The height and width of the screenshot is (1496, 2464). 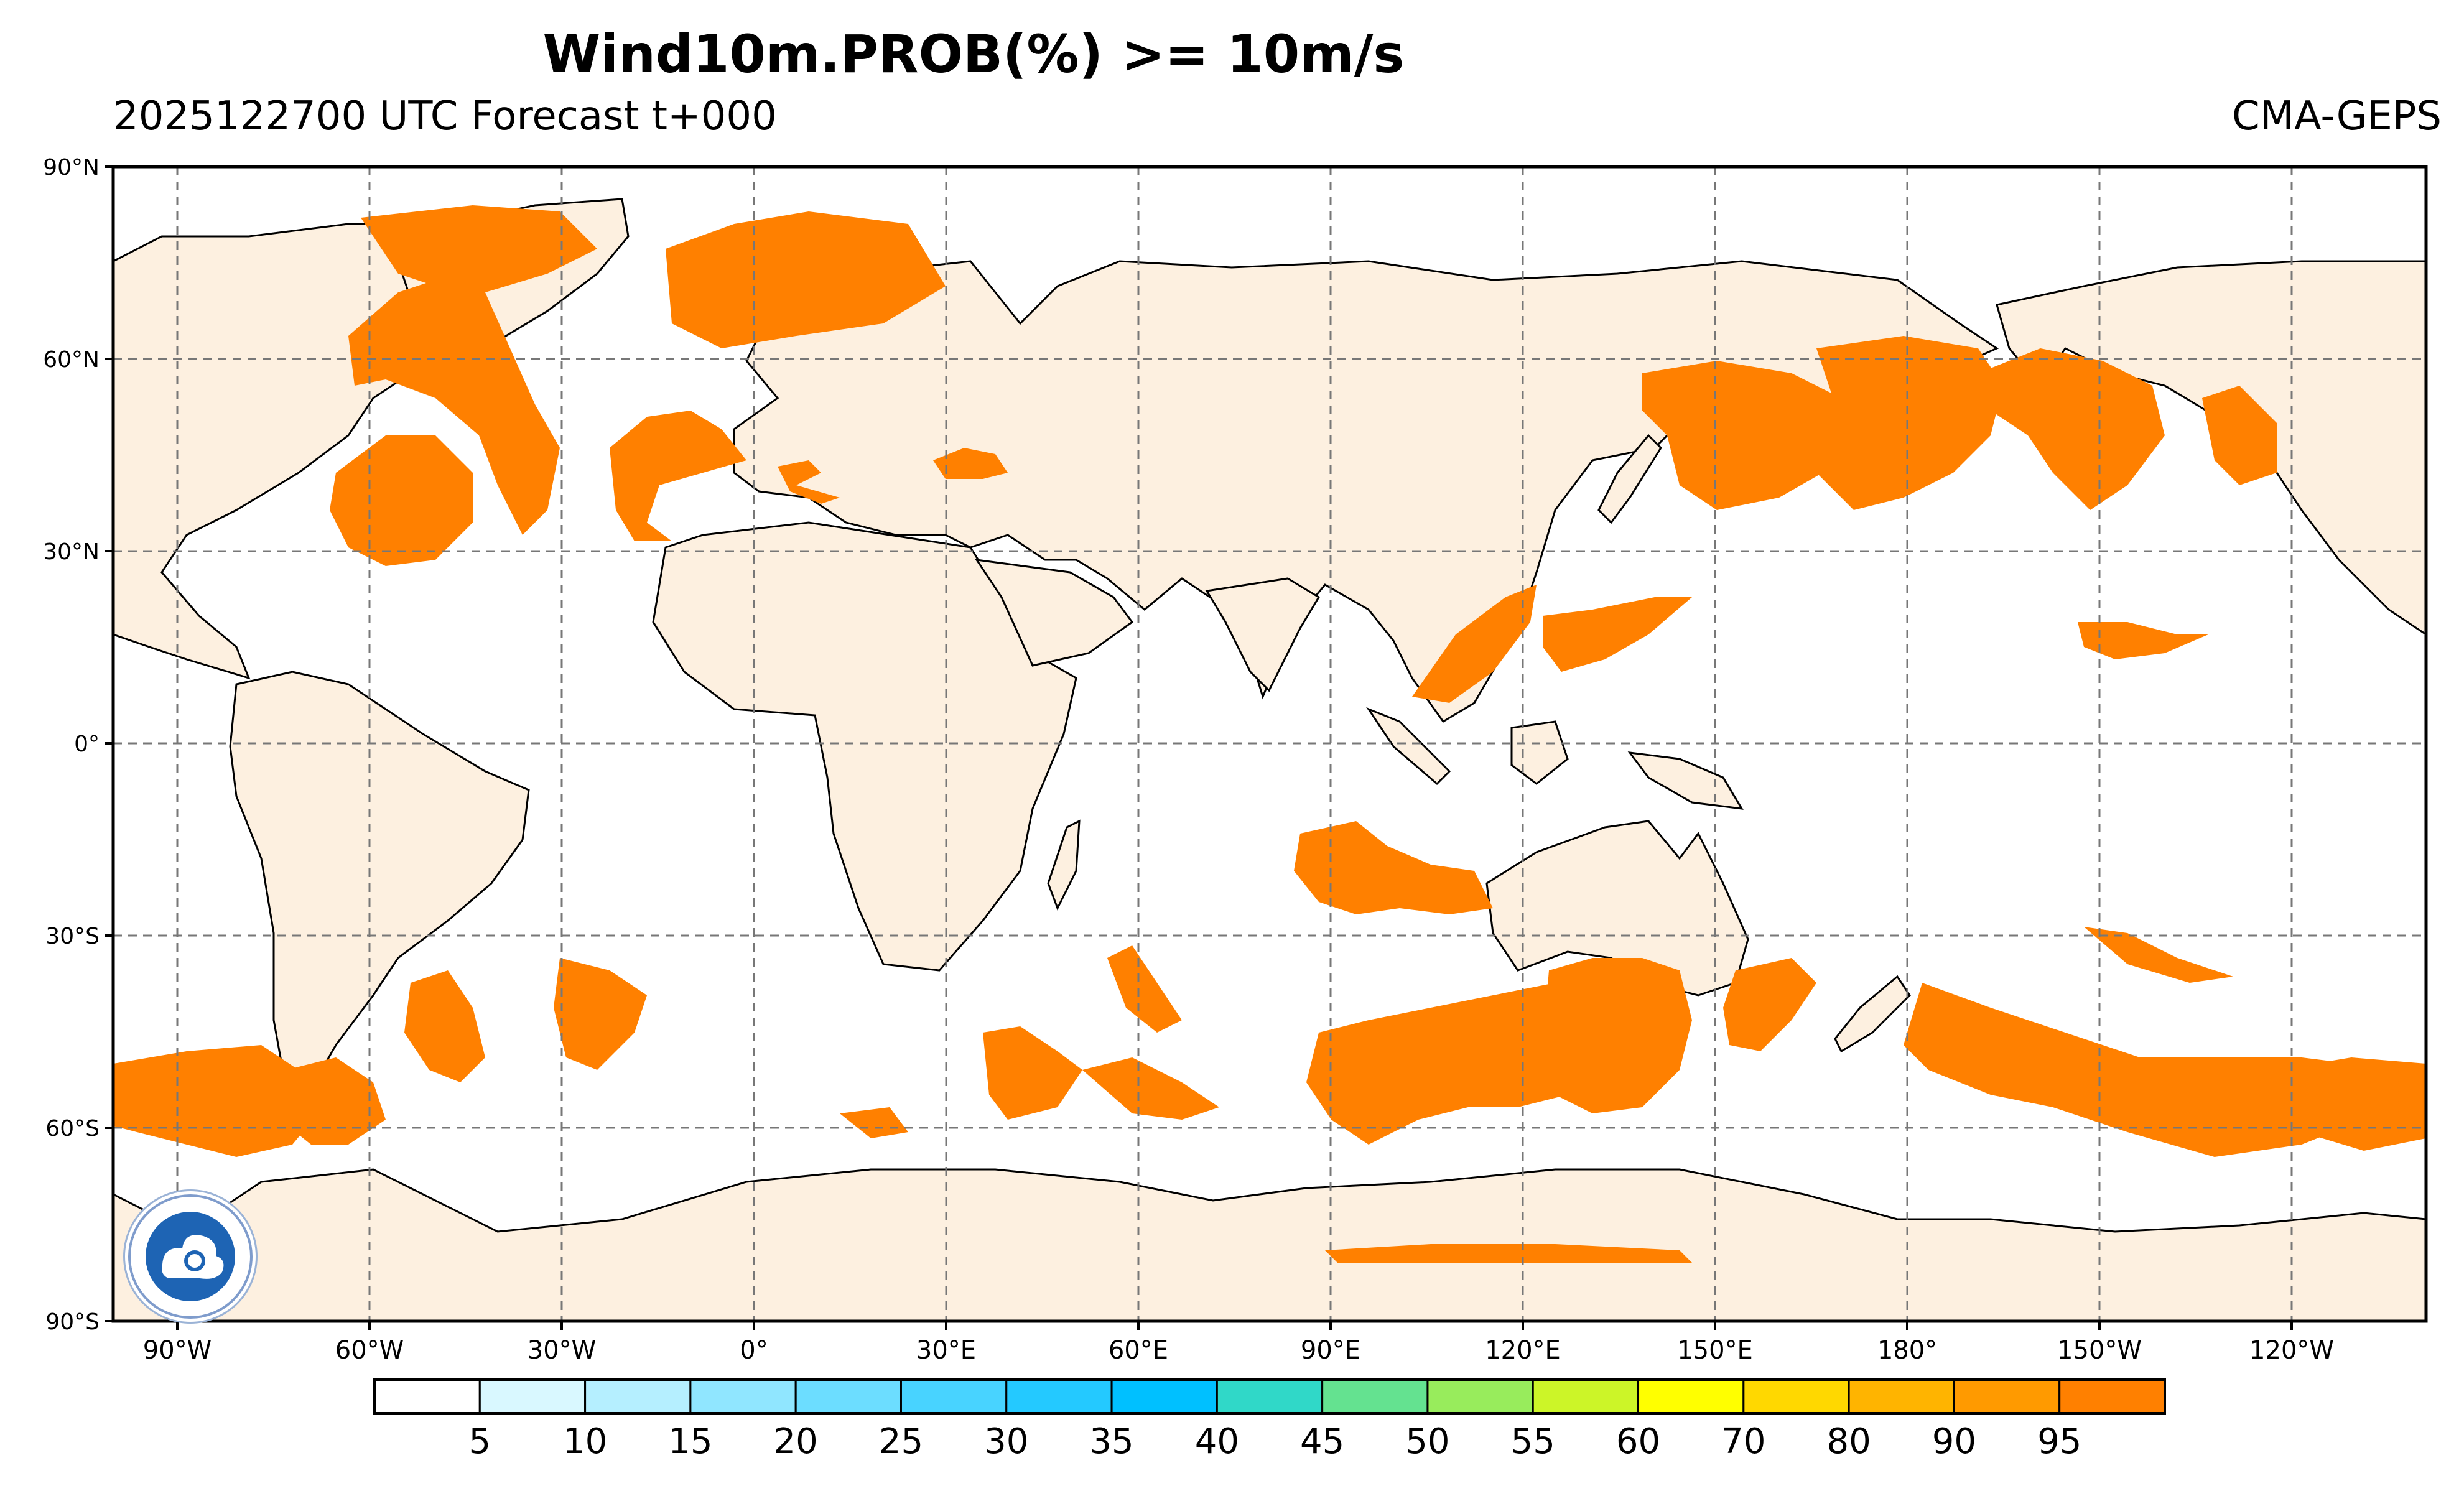 I want to click on land-australia, so click(x=1617, y=909).